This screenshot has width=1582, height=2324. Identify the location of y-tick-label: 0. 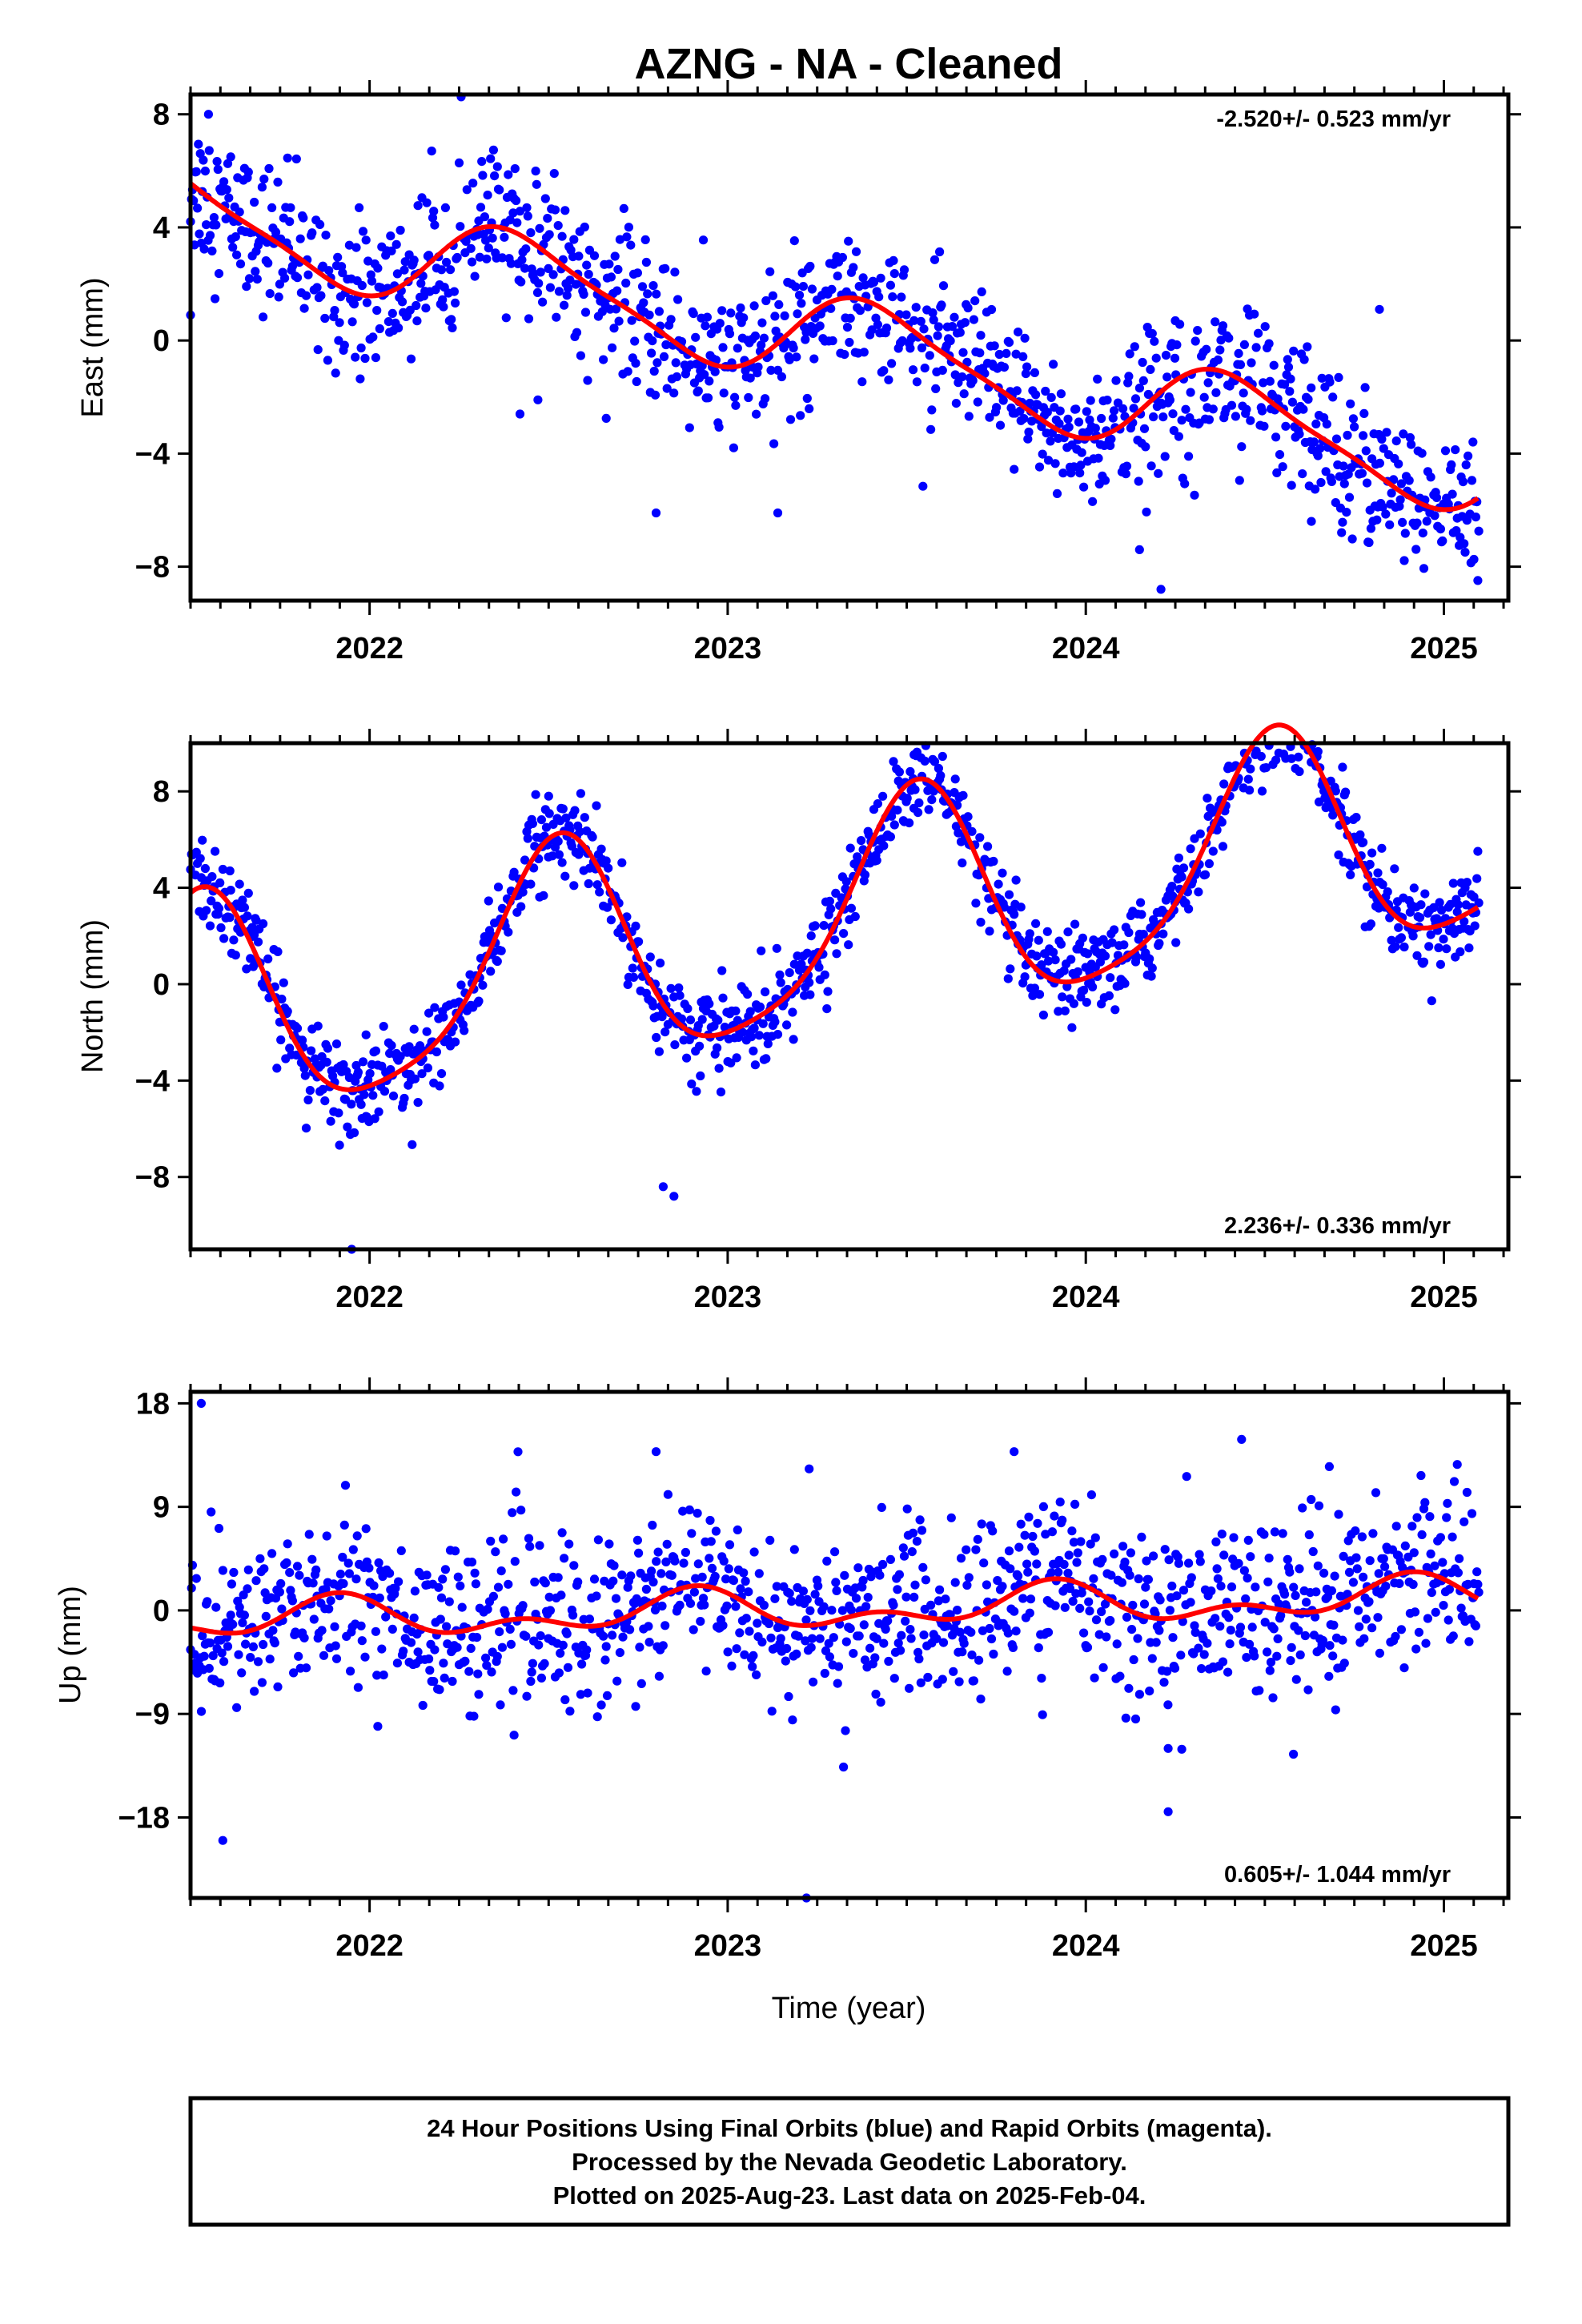
(161, 985).